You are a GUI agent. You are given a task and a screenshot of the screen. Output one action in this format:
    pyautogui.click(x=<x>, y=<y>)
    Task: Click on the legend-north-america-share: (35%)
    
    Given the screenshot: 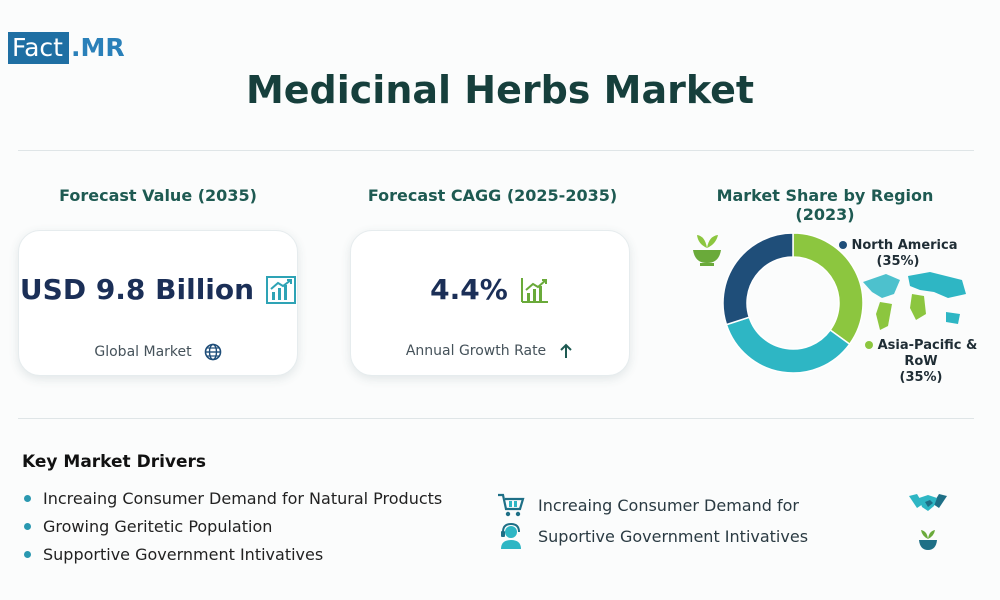 What is the action you would take?
    pyautogui.click(x=898, y=261)
    